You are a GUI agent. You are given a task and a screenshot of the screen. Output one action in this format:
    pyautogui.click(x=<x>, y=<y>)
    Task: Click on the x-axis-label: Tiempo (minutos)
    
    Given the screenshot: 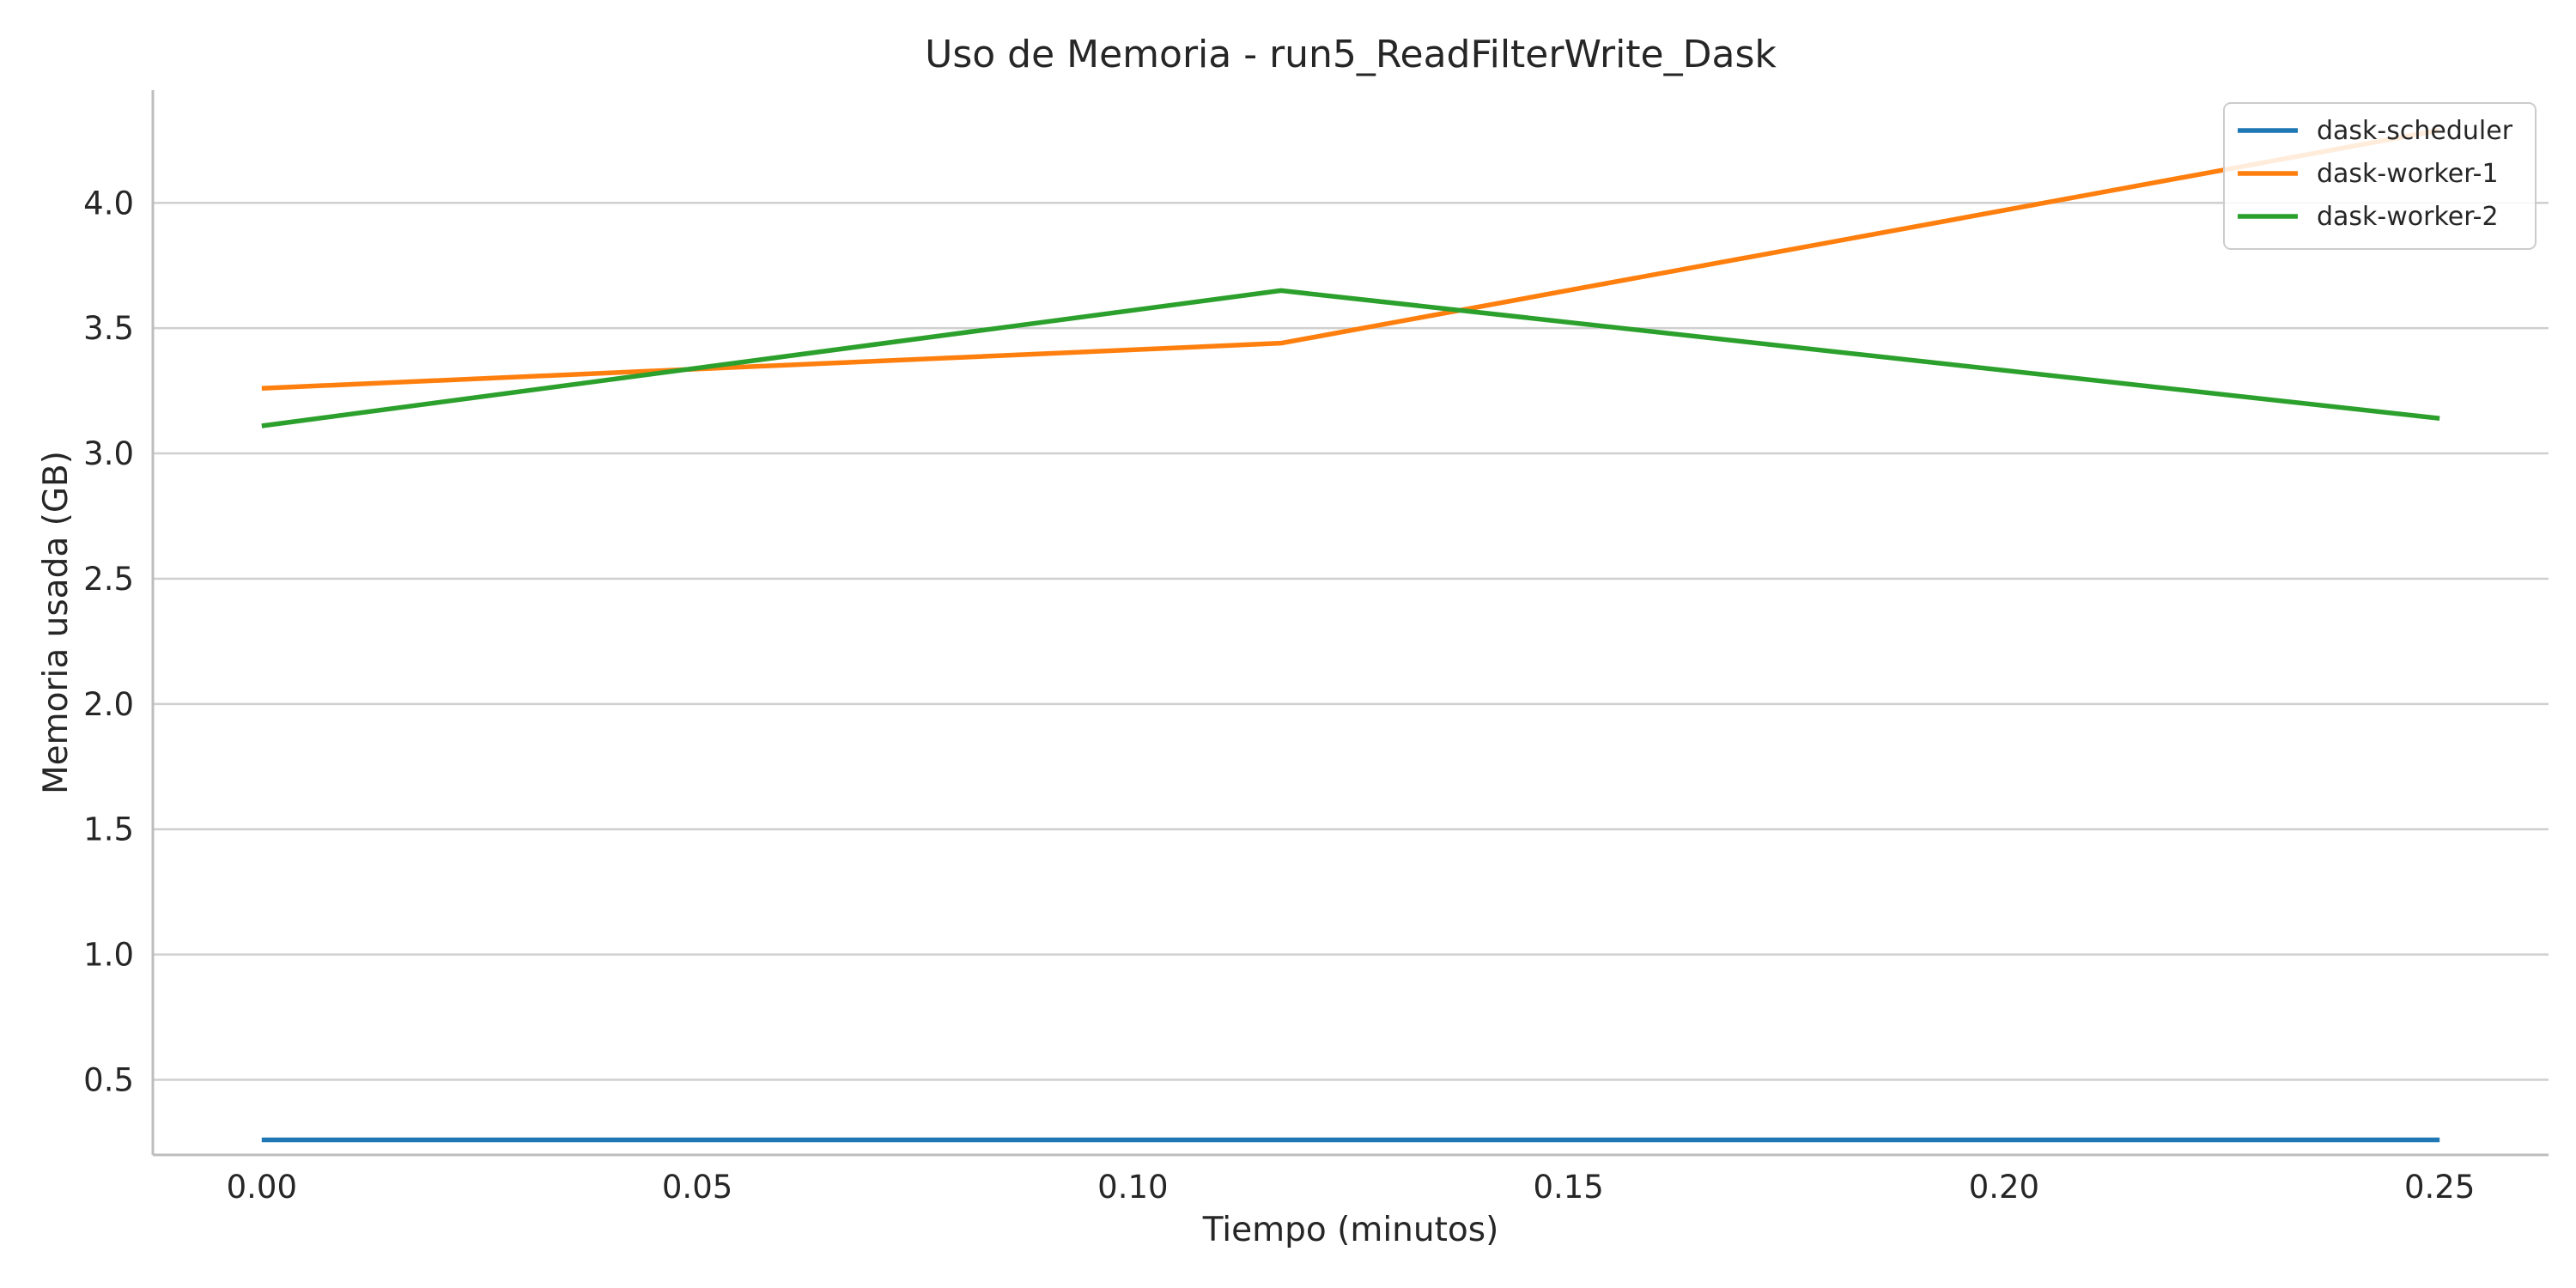 What is the action you would take?
    pyautogui.click(x=1350, y=1230)
    